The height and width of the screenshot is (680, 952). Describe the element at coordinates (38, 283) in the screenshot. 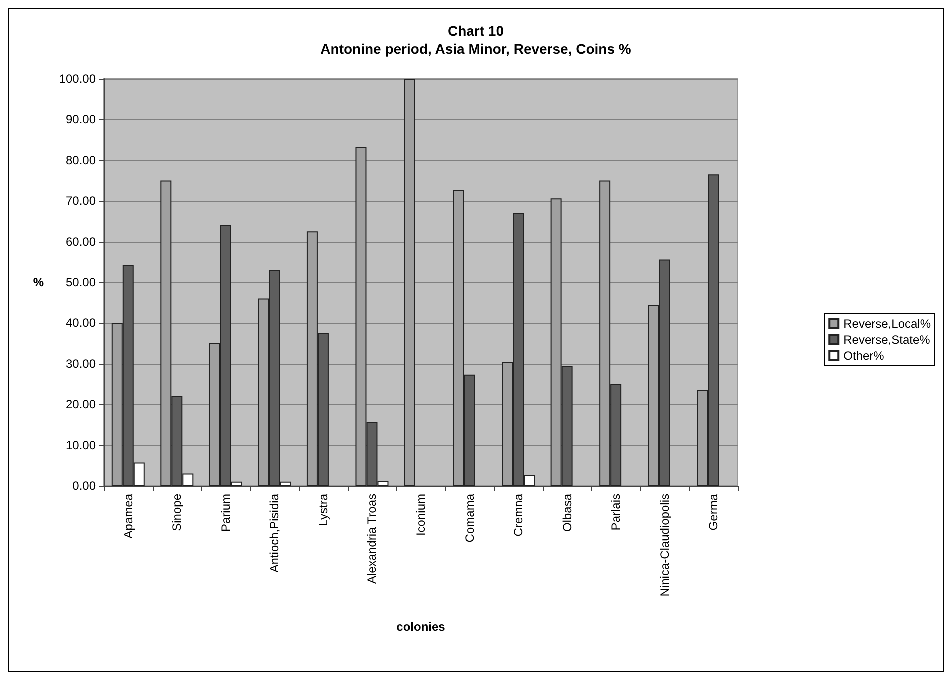

I see `y-axis-title: %` at that location.